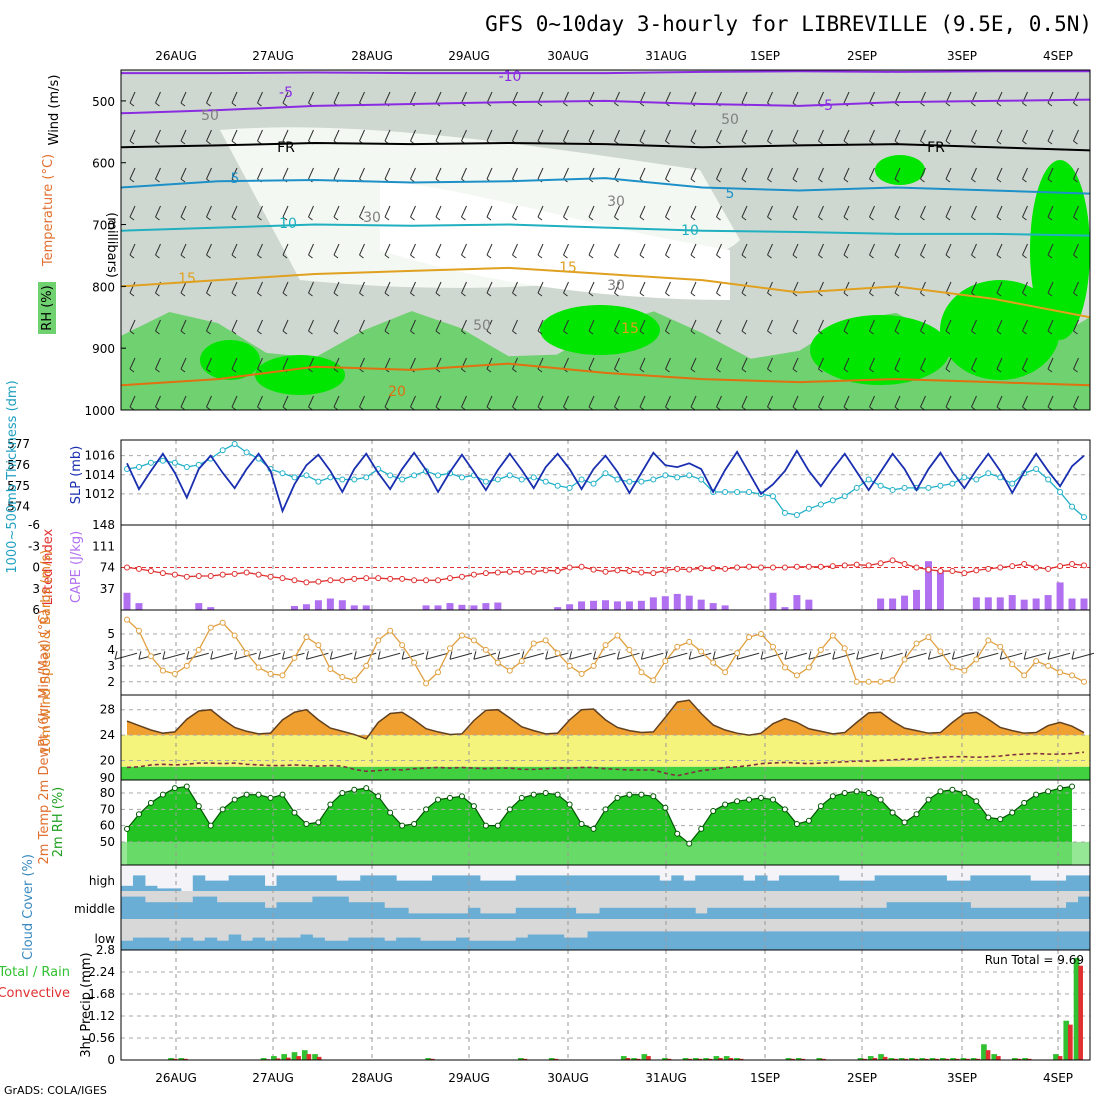  What do you see at coordinates (111, 650) in the screenshot?
I see `wind-tick: 4` at bounding box center [111, 650].